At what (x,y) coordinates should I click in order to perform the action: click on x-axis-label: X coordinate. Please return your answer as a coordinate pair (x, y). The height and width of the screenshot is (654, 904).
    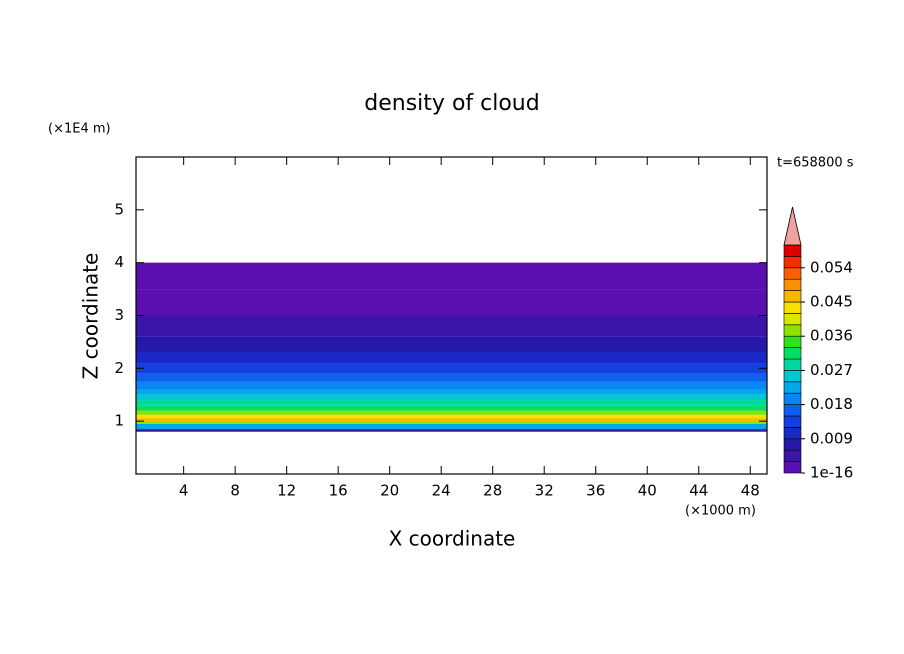
    Looking at the image, I should click on (452, 539).